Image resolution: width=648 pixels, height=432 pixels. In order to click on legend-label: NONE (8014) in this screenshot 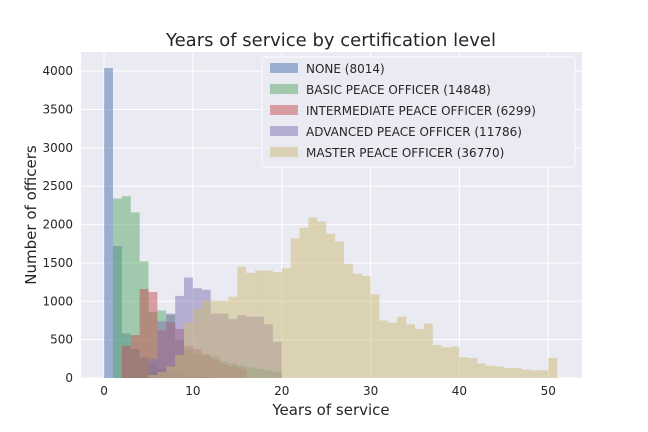, I will do `click(345, 69)`.